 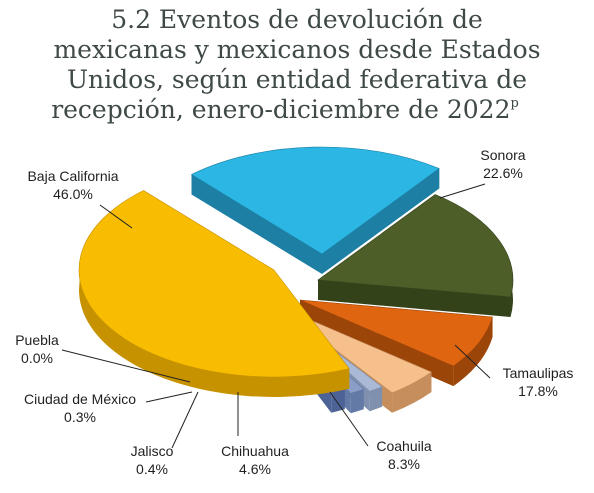 What do you see at coordinates (80, 417) in the screenshot?
I see `label-value-ciudad-de-mexico: 0.3%` at bounding box center [80, 417].